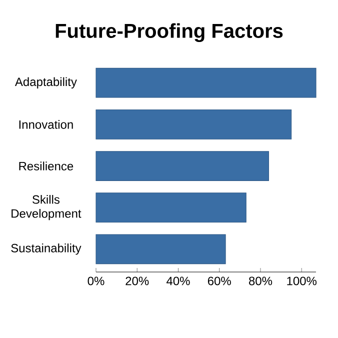 The image size is (338, 338). I want to click on x-tick-label: 20%, so click(137, 281).